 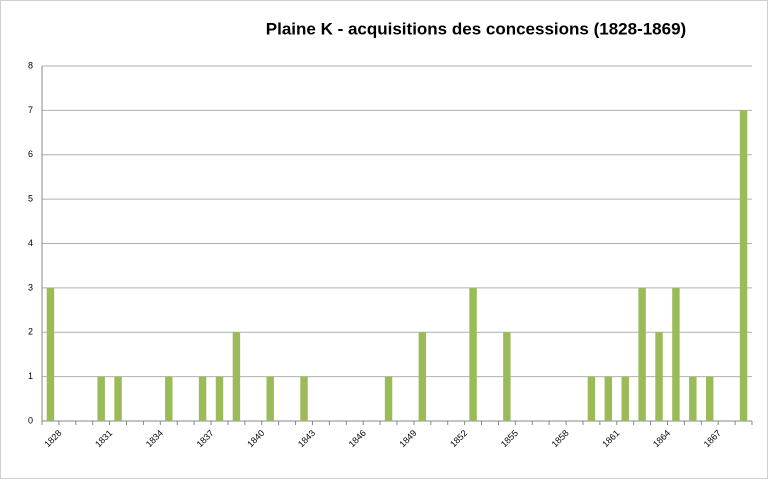 What do you see at coordinates (30, 65) in the screenshot?
I see `y-tick-label: 8` at bounding box center [30, 65].